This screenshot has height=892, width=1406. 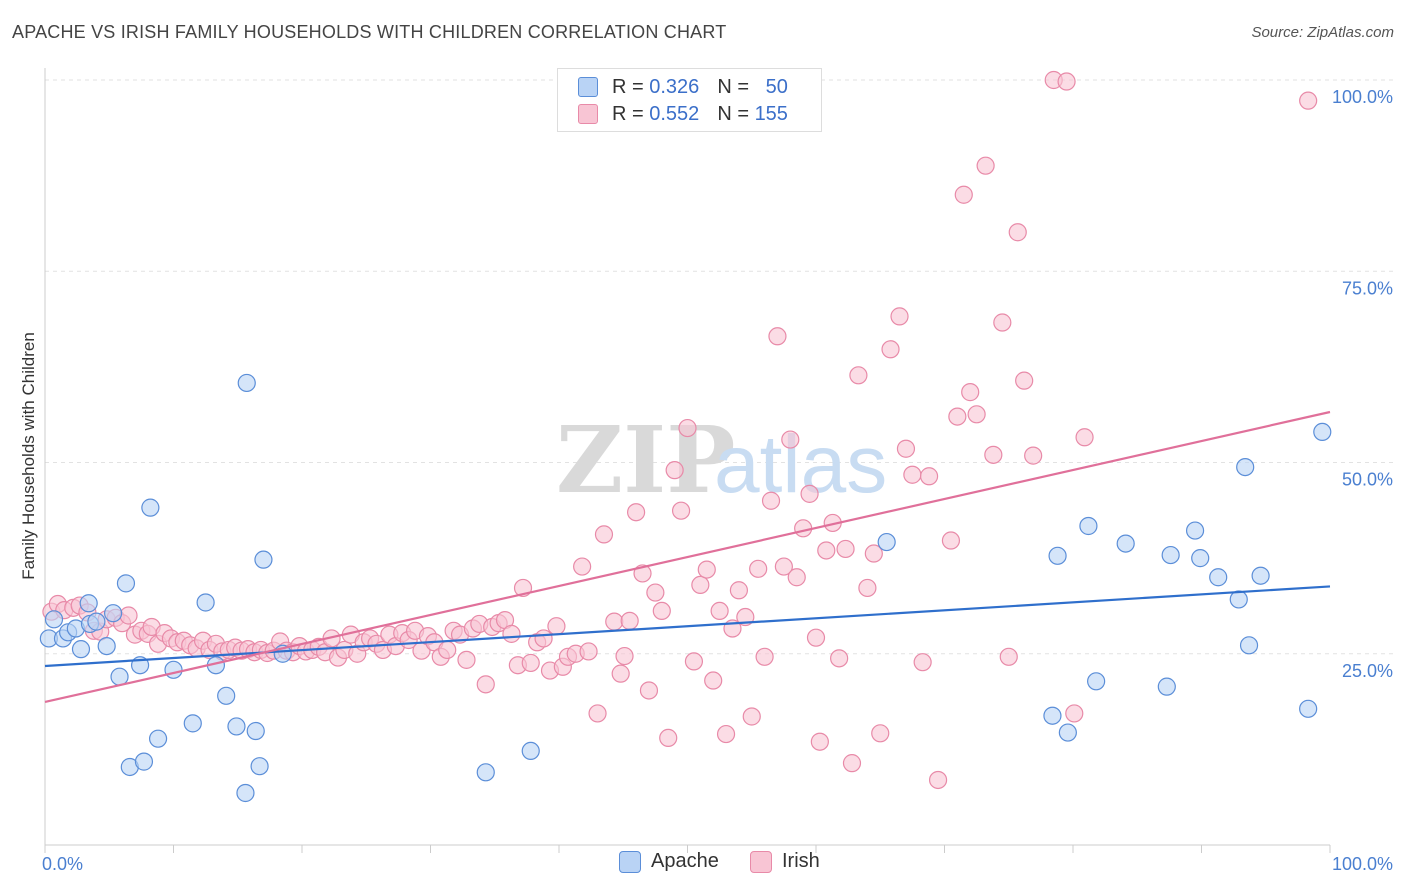 What do you see at coordinates (801, 861) in the screenshot?
I see `irish-legend-label: Irish` at bounding box center [801, 861].